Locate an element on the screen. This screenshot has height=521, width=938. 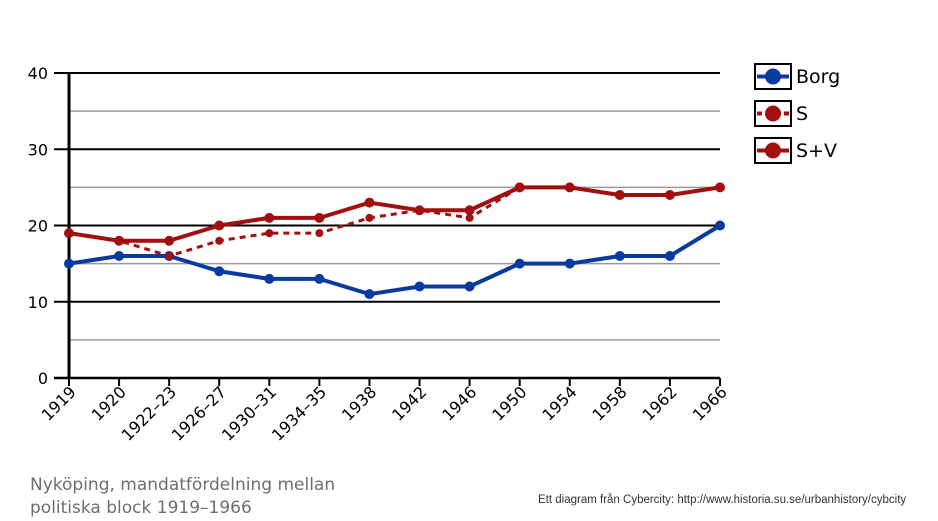
x-tick-label: 1950 is located at coordinates (509, 403).